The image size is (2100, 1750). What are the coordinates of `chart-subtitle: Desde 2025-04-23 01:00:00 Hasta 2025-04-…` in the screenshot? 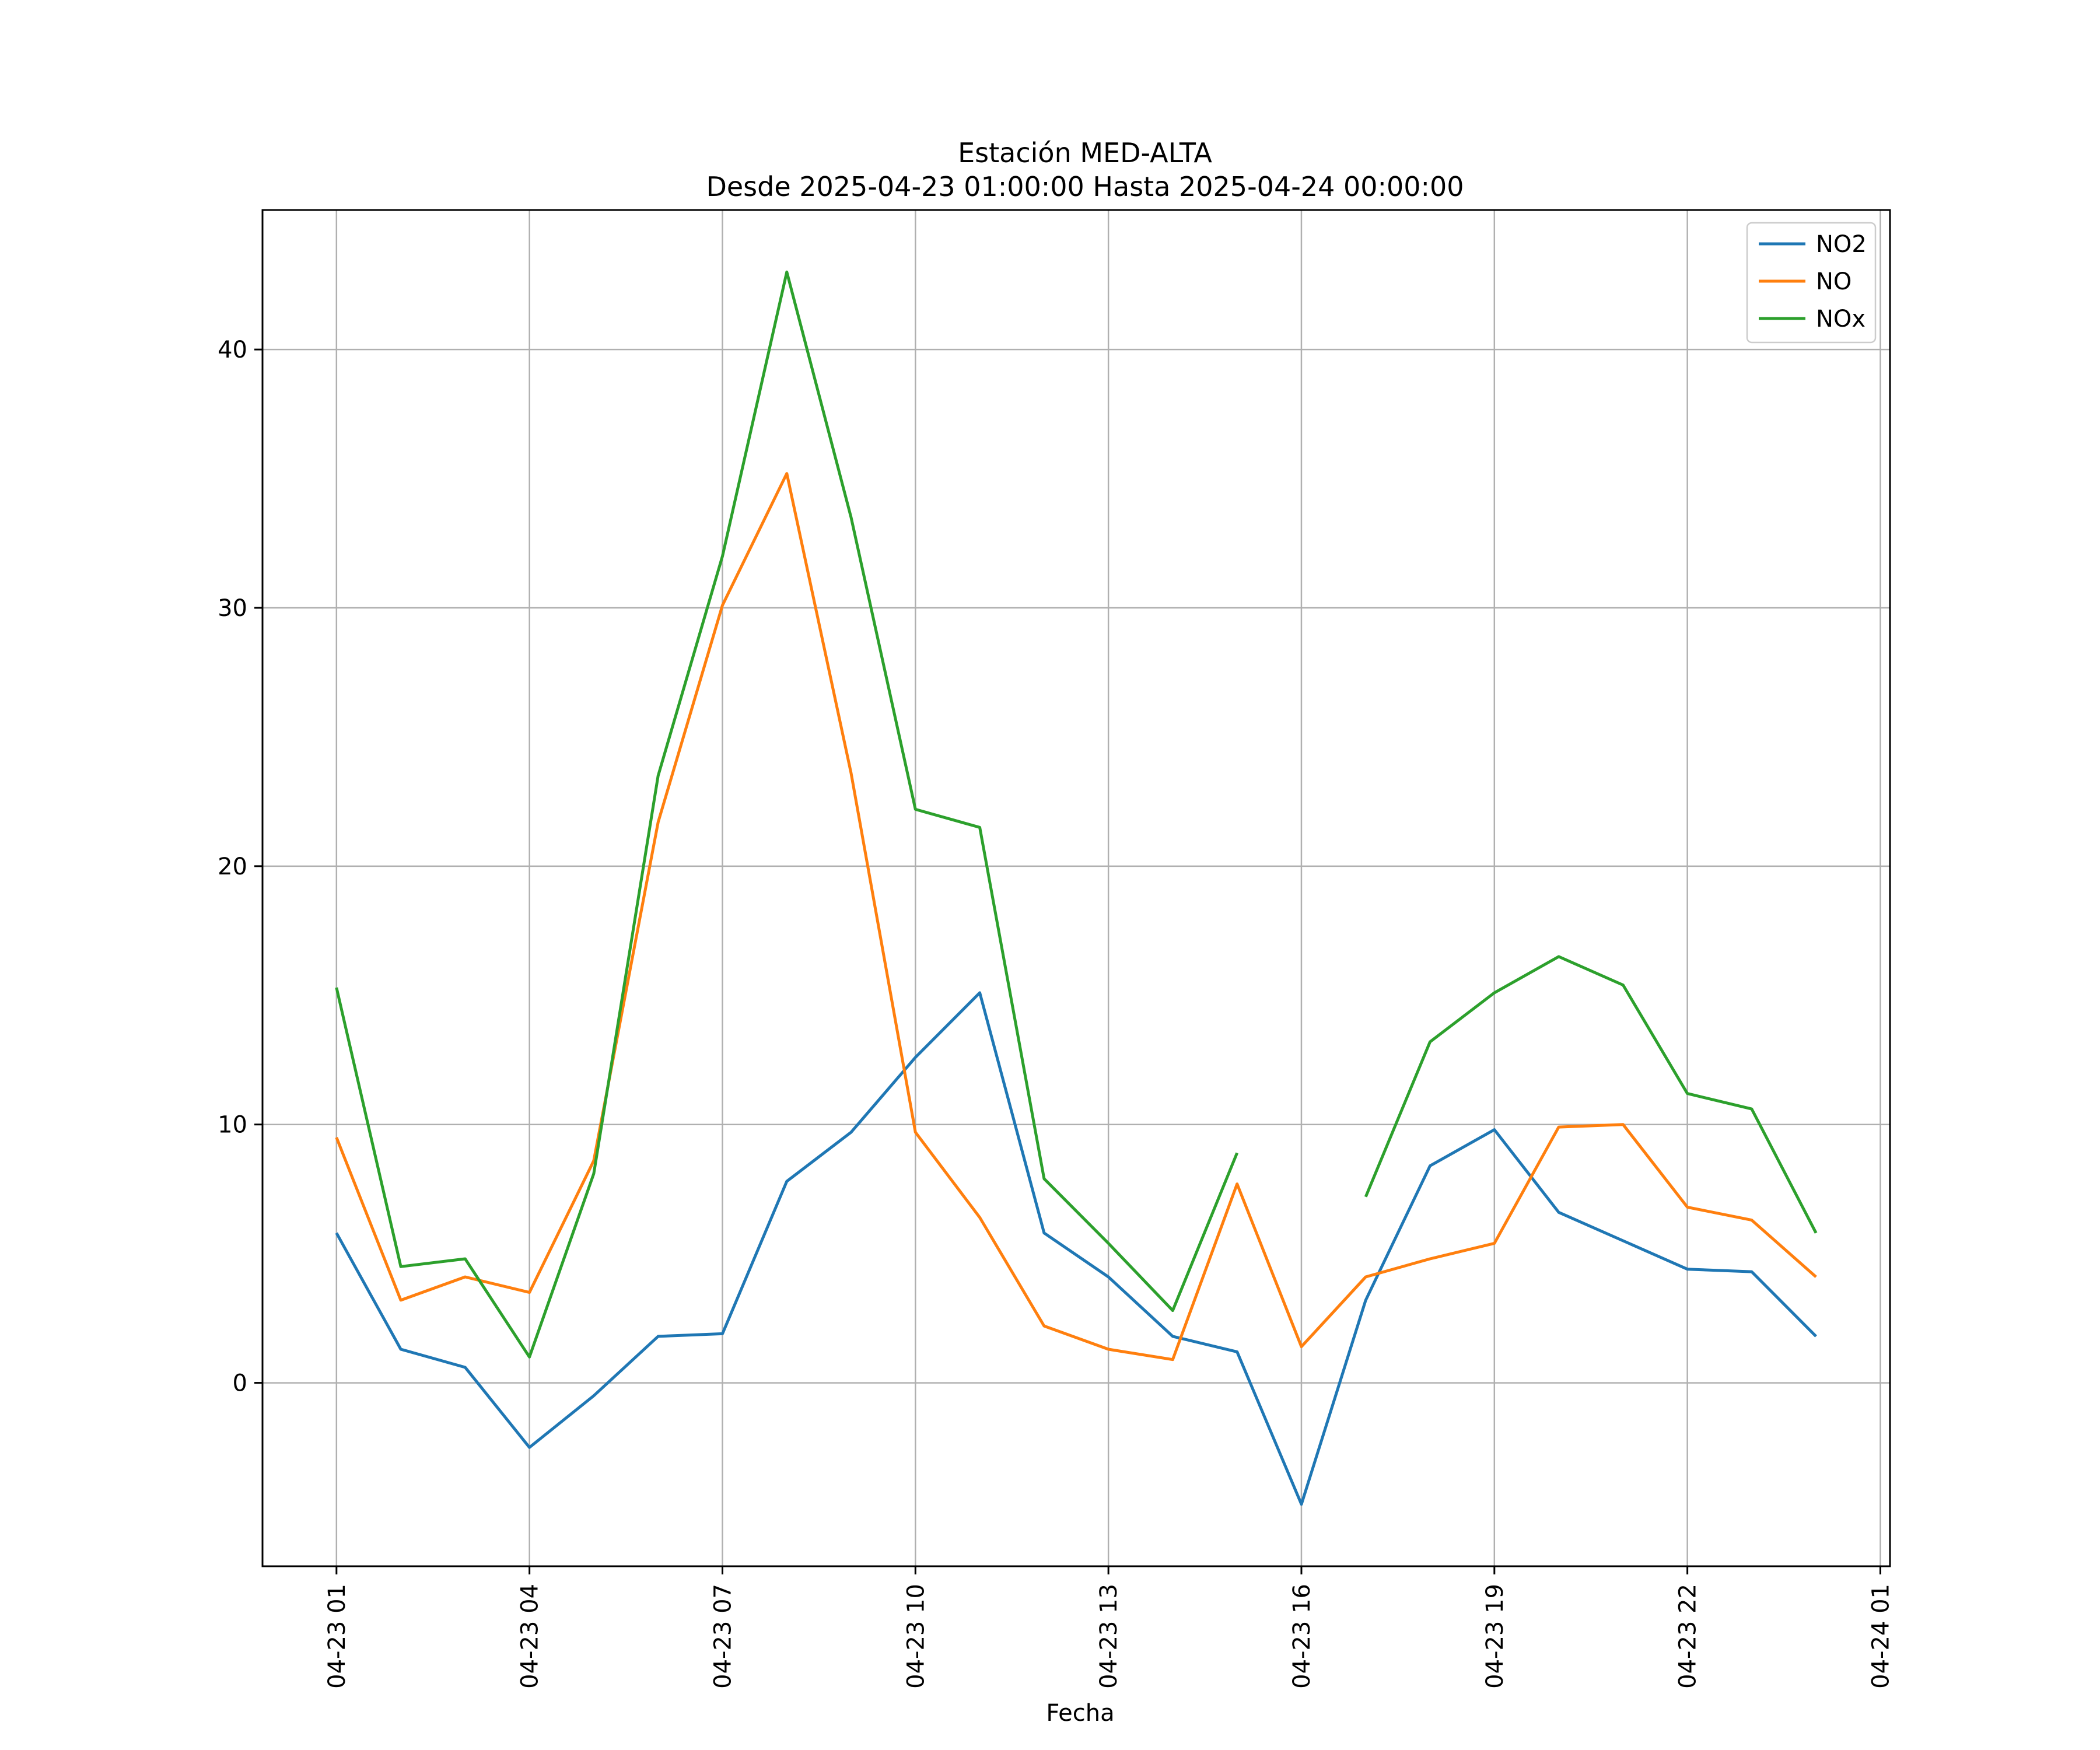 It's located at (1085, 187).